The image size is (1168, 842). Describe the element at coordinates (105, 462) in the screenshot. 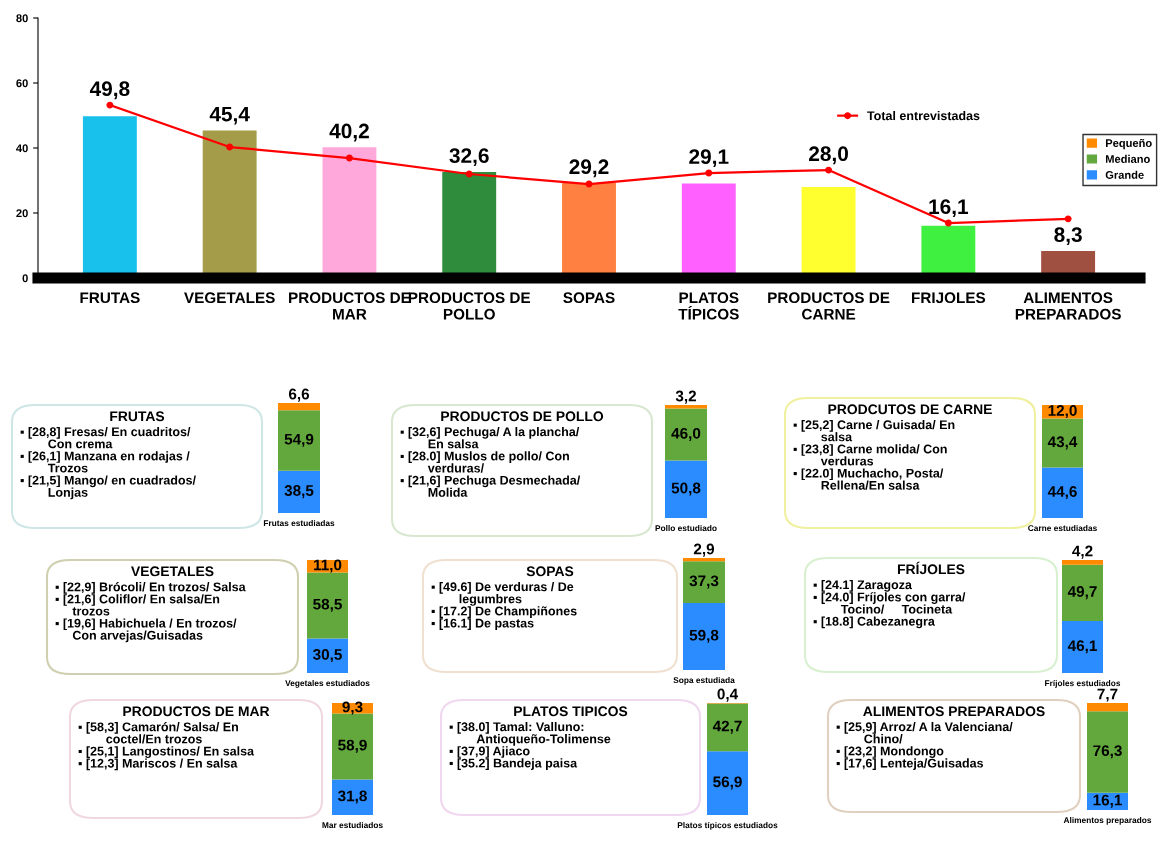

I see `text: ▪ [26,1] Manzana en rodajas / Trozos` at that location.